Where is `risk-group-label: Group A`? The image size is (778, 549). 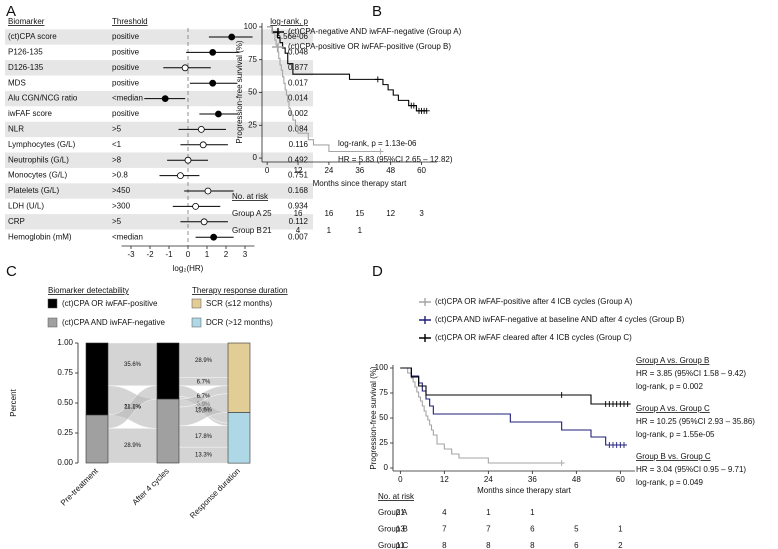
risk-group-label: Group A is located at coordinates (247, 213).